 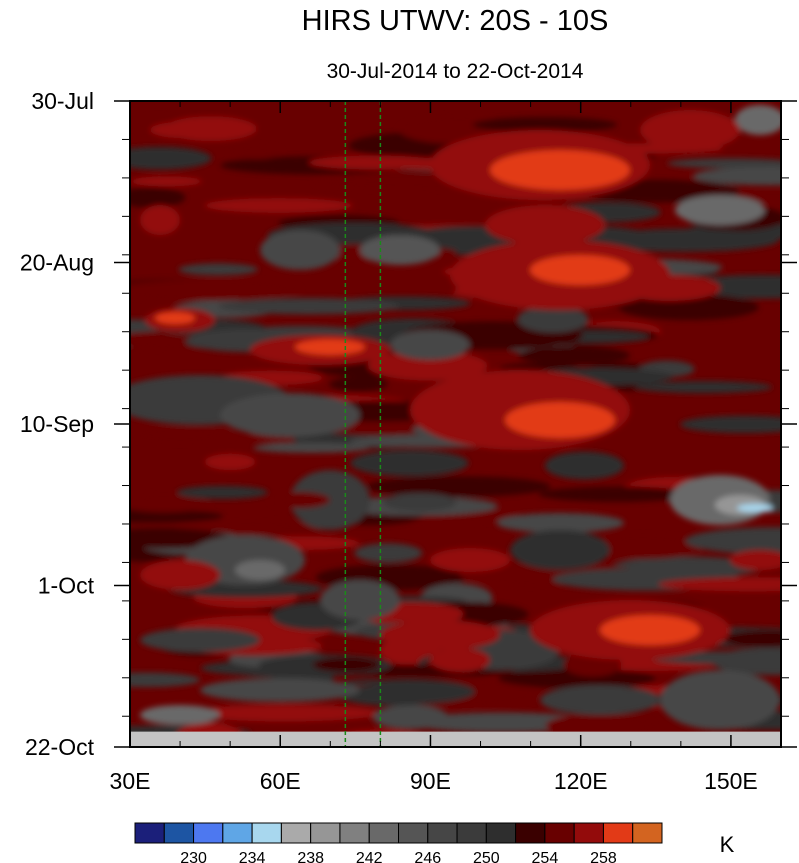 What do you see at coordinates (363, 424) in the screenshot?
I see `reference-lines` at bounding box center [363, 424].